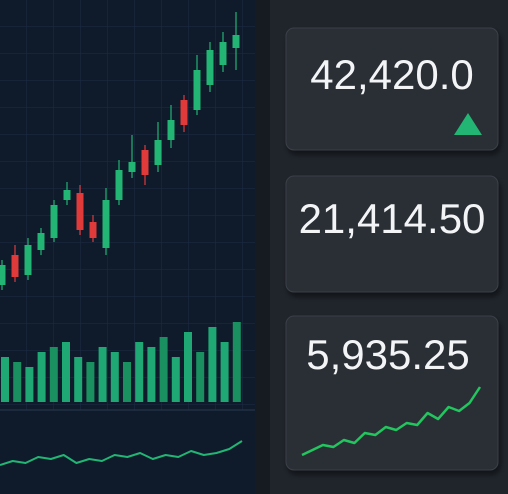  What do you see at coordinates (468, 124) in the screenshot?
I see `up-arrow` at bounding box center [468, 124].